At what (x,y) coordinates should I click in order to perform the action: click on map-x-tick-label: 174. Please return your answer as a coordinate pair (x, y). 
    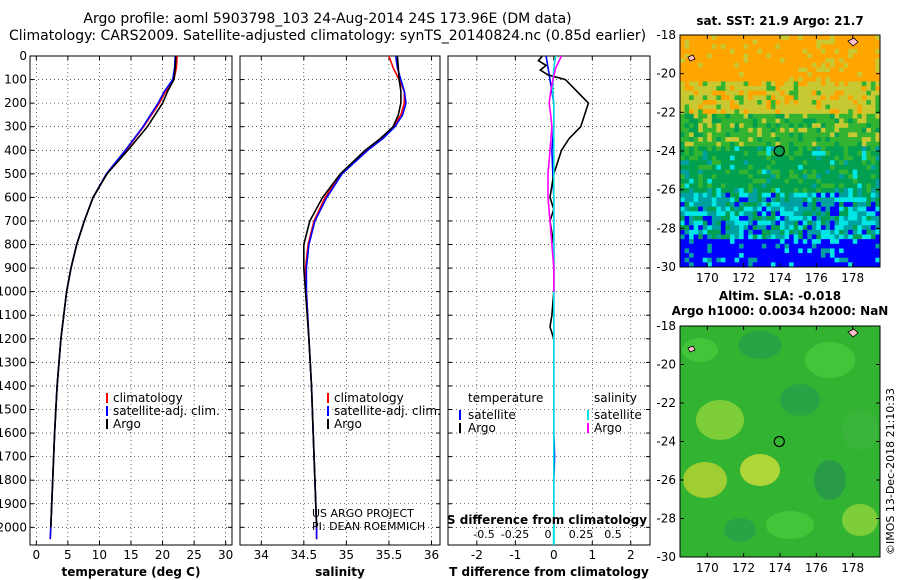
    Looking at the image, I should click on (780, 278).